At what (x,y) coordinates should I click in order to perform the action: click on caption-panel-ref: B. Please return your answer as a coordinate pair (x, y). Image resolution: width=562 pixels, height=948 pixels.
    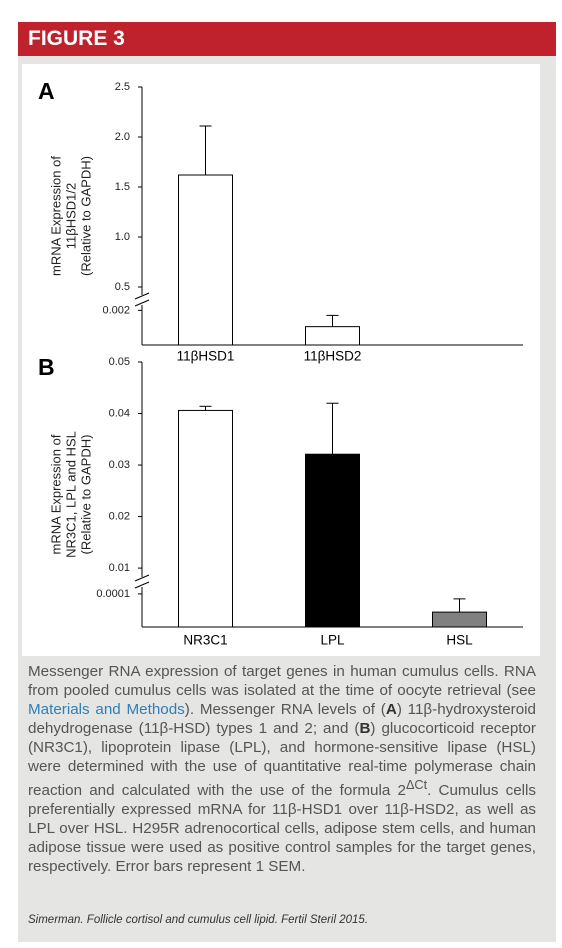
    Looking at the image, I should click on (365, 728).